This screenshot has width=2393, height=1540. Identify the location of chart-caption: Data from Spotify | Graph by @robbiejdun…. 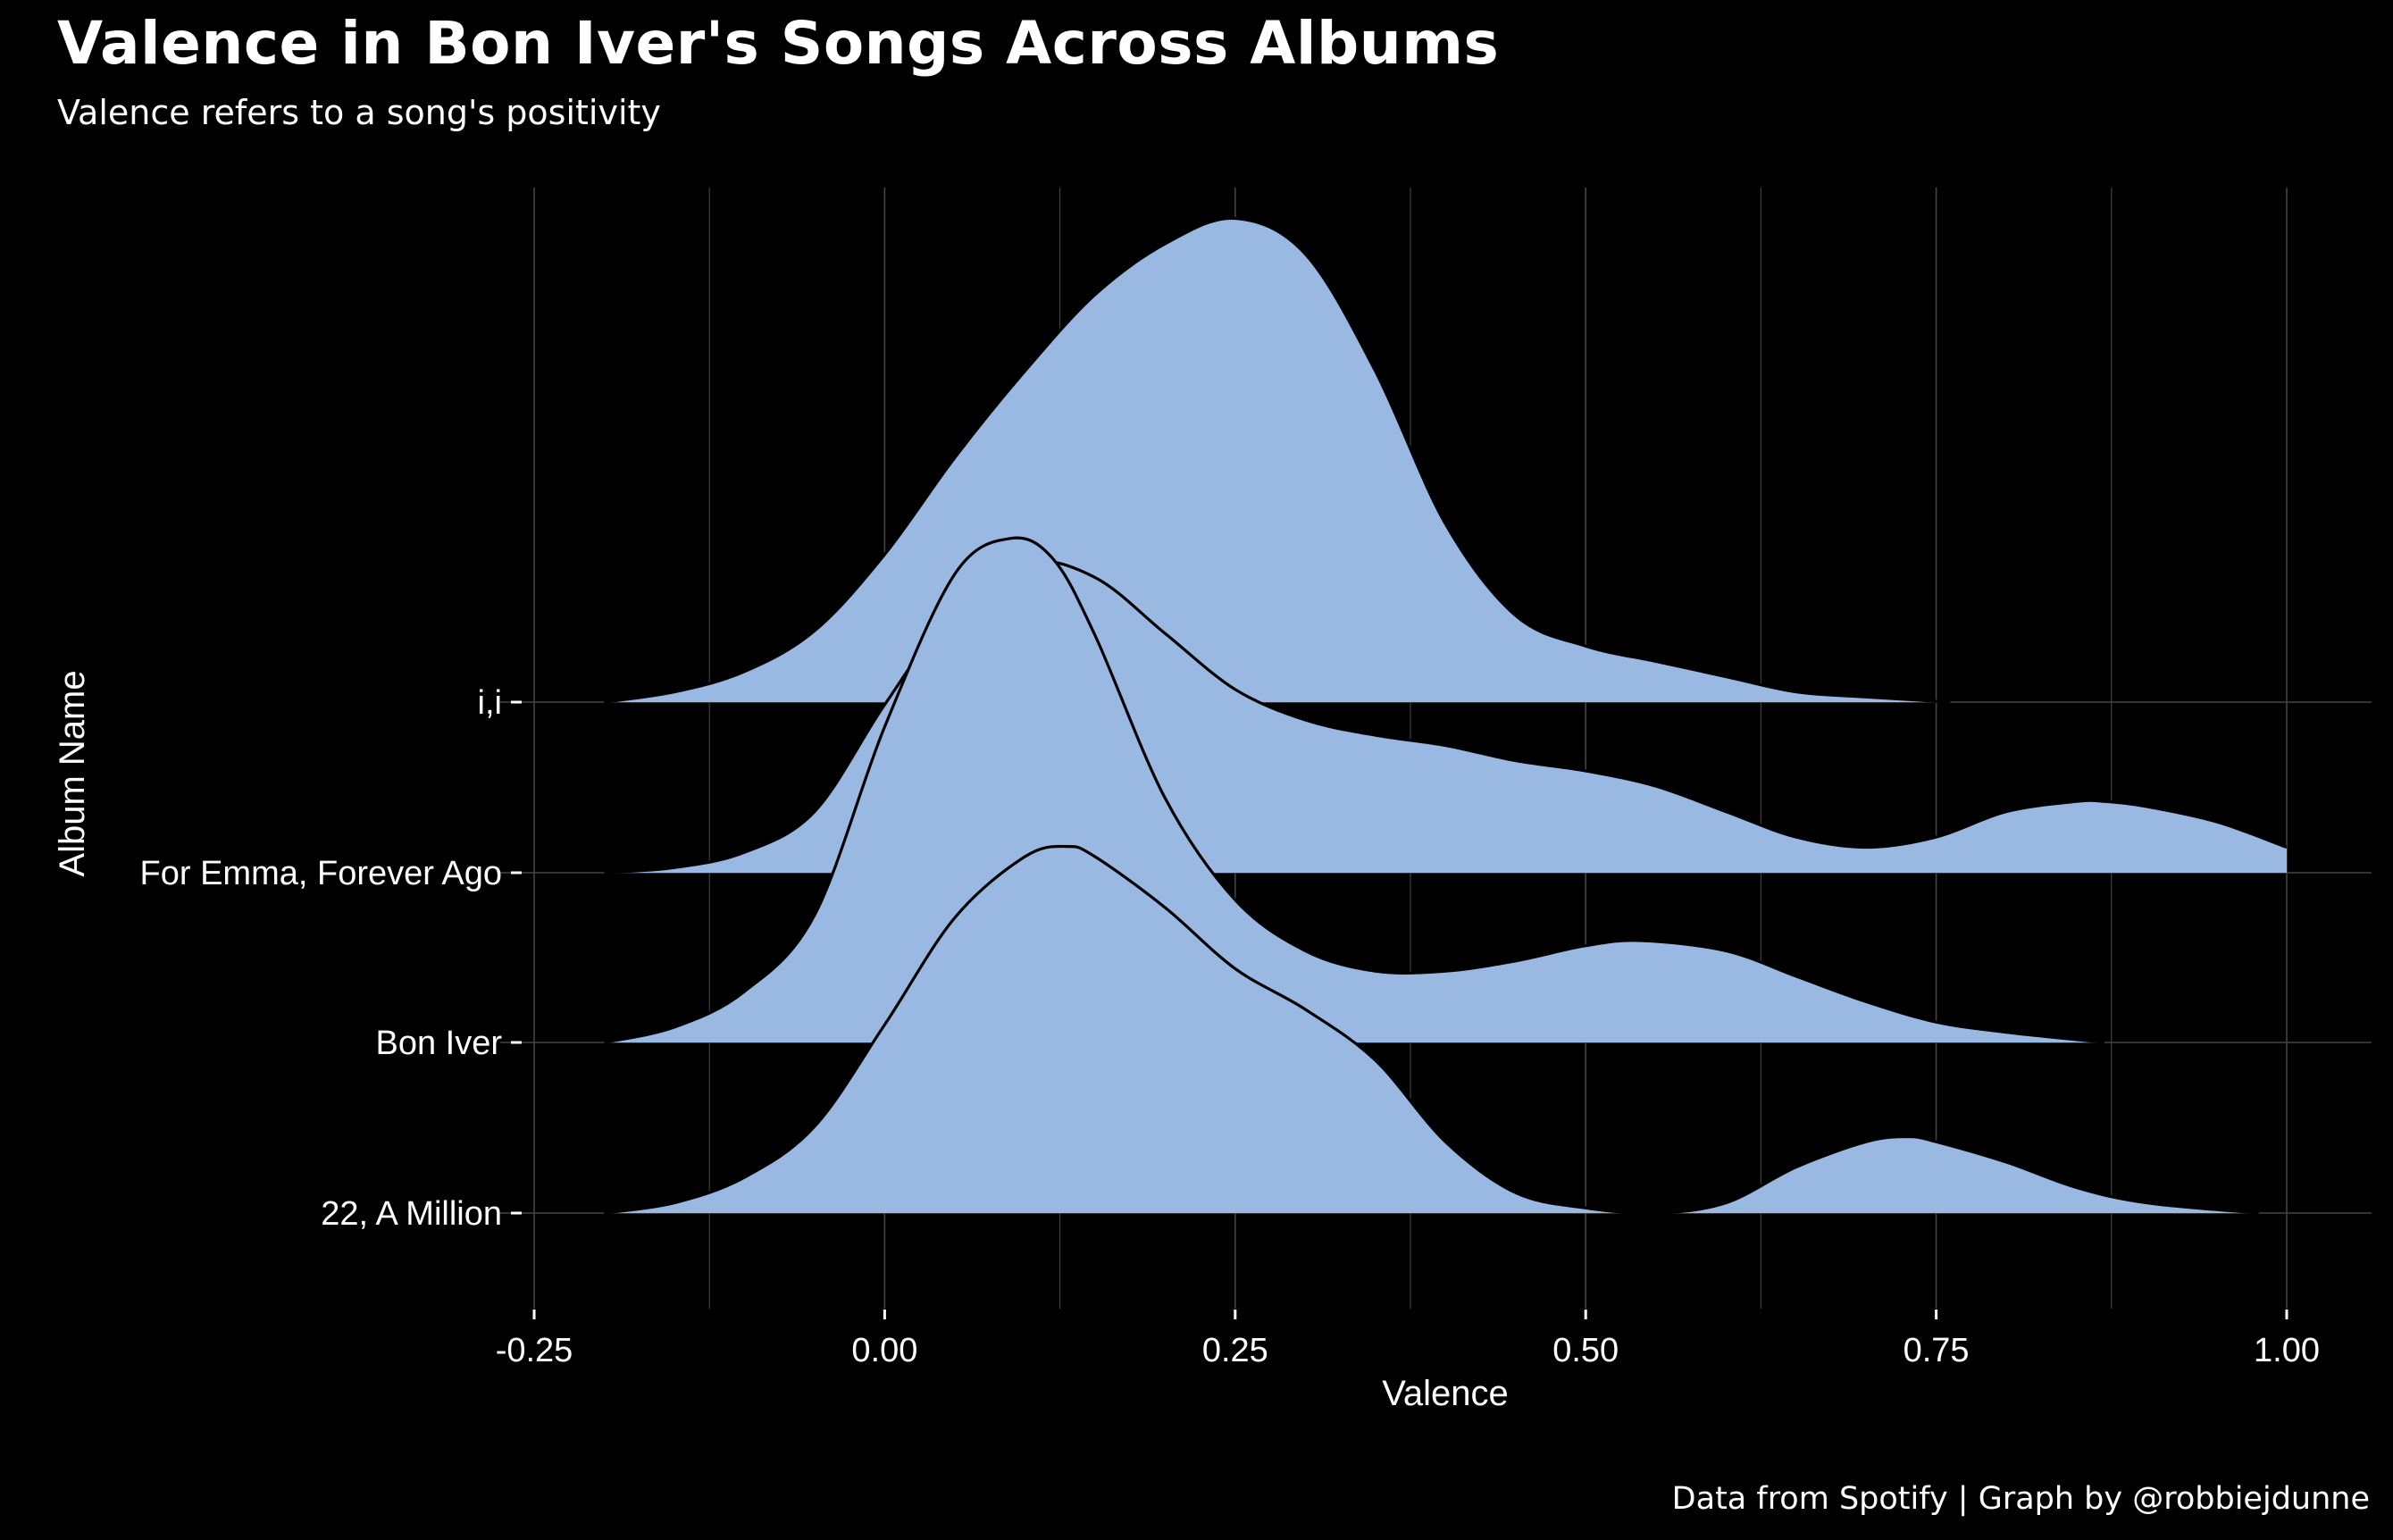
(2020, 1499).